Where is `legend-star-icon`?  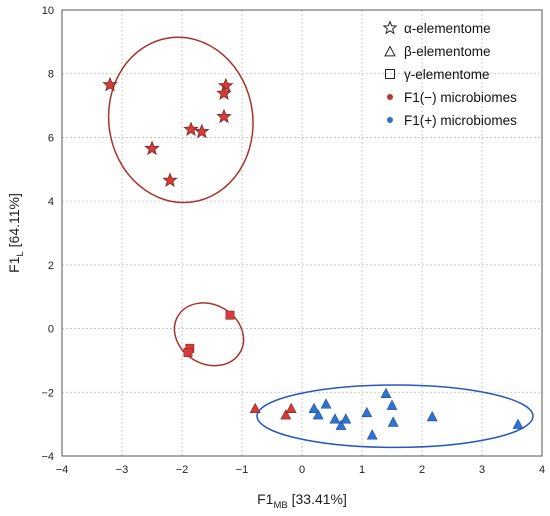
legend-star-icon is located at coordinates (390, 27).